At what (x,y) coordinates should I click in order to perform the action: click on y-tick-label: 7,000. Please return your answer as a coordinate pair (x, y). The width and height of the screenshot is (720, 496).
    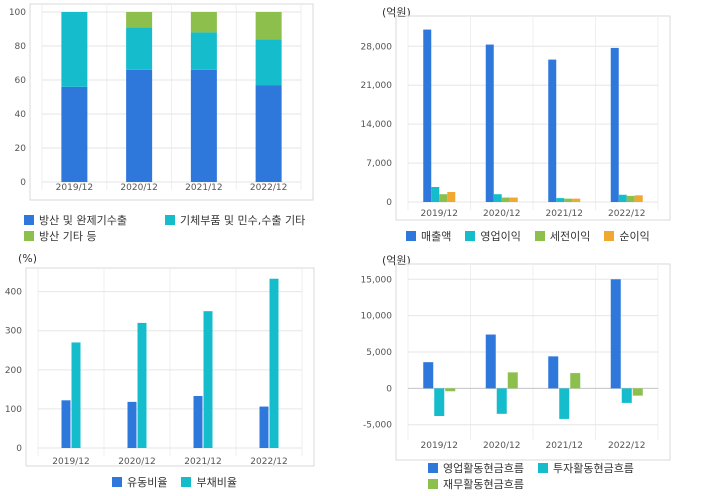
    Looking at the image, I should click on (379, 164).